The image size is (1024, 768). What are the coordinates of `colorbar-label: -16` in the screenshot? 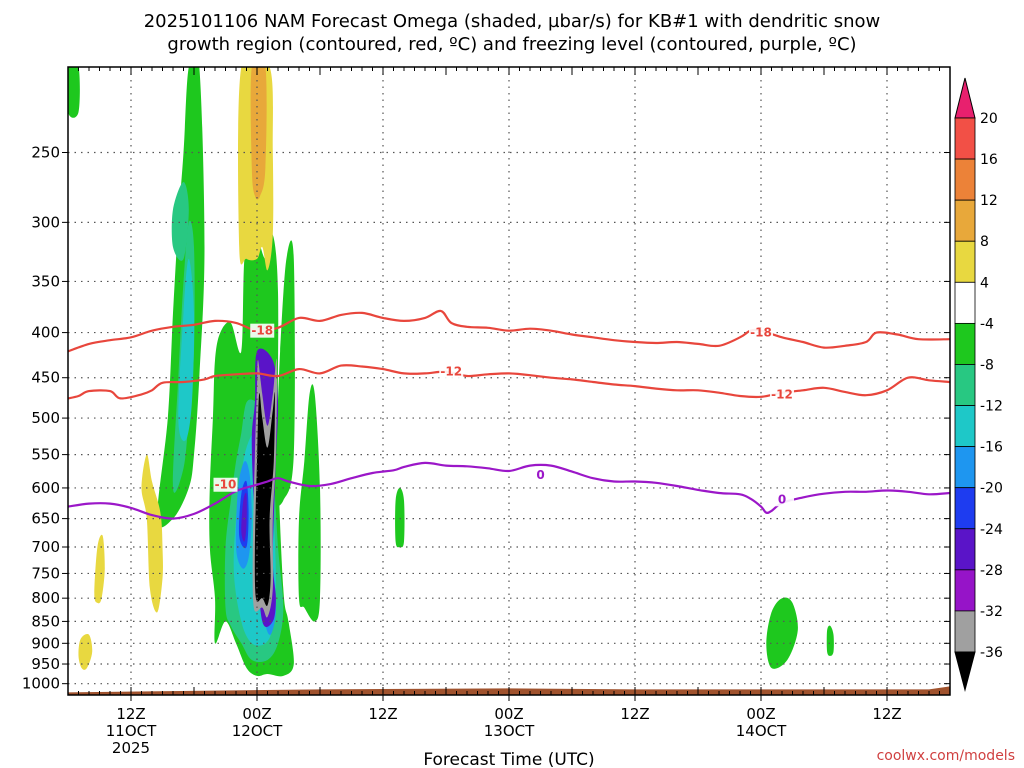 It's located at (991, 448).